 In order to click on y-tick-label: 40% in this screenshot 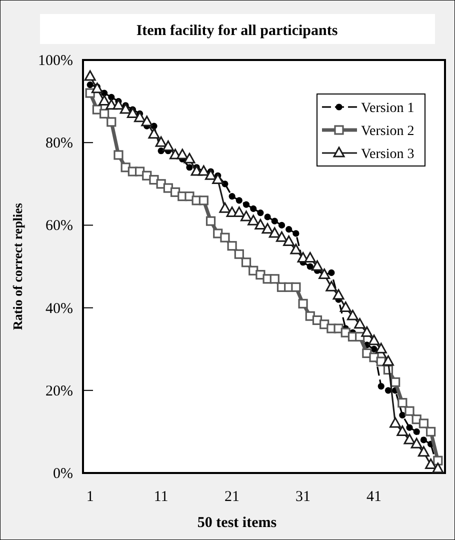, I will do `click(59, 308)`.